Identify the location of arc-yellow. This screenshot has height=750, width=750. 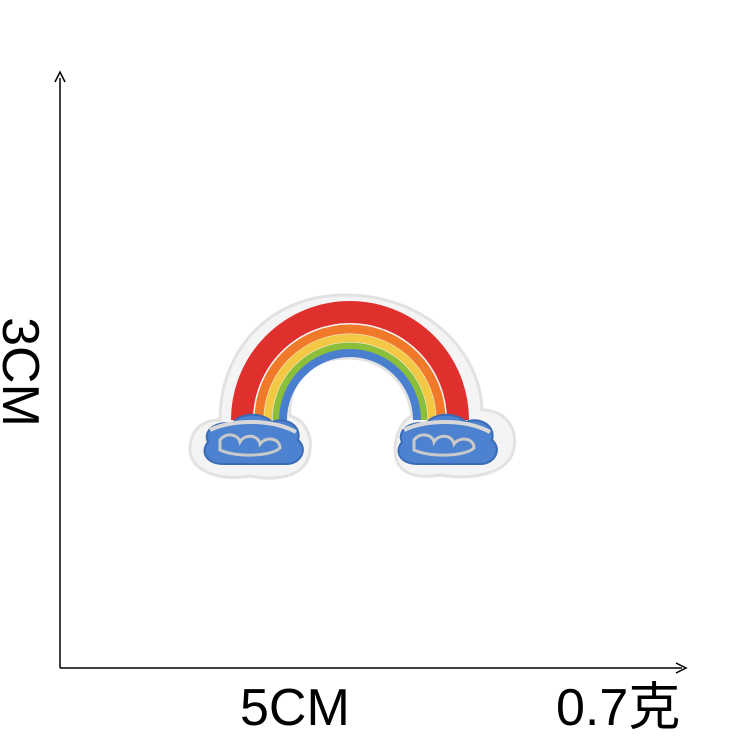
(350, 377).